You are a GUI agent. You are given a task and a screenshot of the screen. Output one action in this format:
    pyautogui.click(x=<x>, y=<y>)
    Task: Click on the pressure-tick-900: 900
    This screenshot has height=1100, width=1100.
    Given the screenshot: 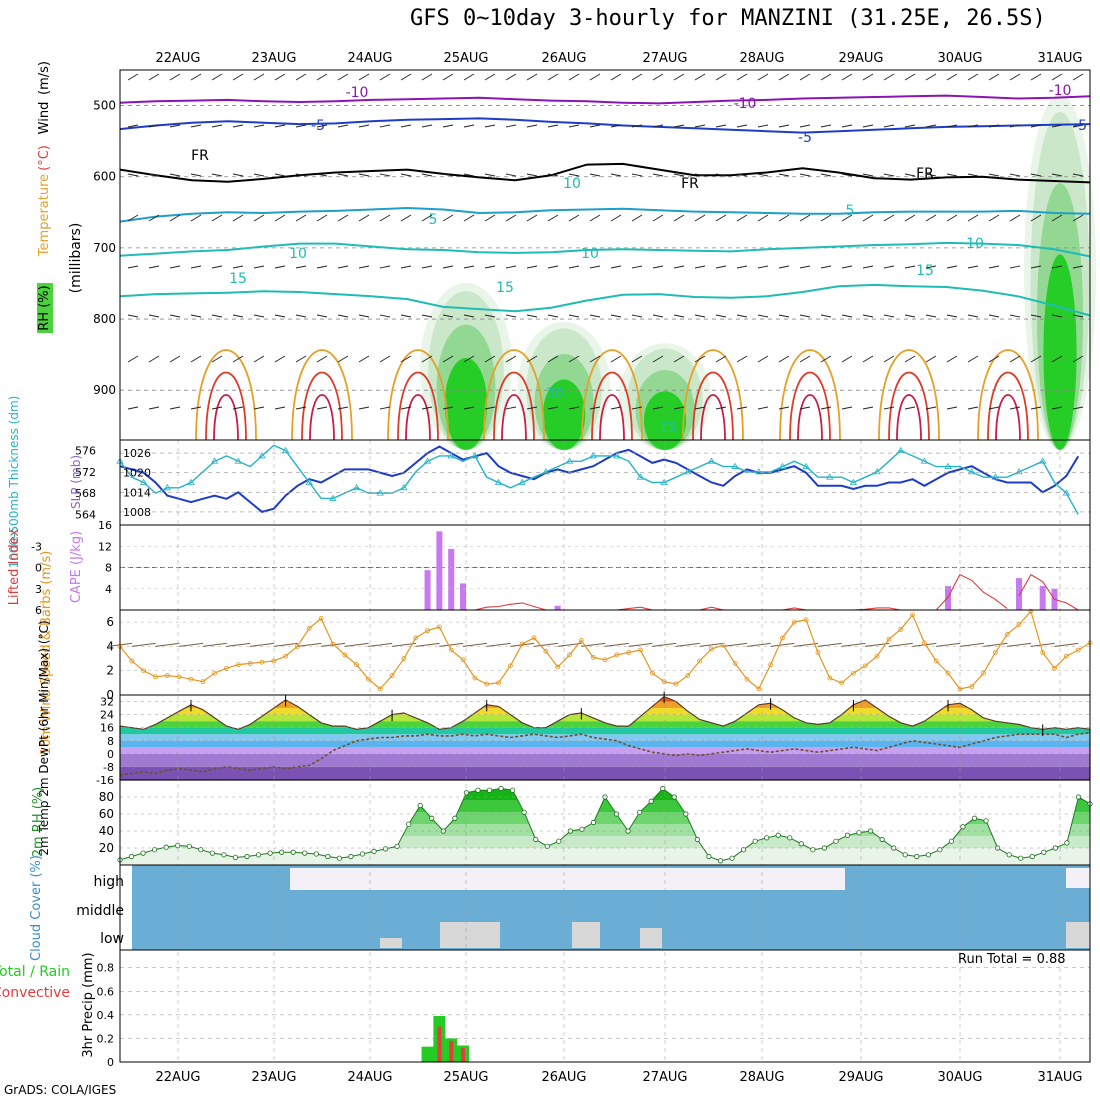 What is the action you would take?
    pyautogui.click(x=104, y=390)
    